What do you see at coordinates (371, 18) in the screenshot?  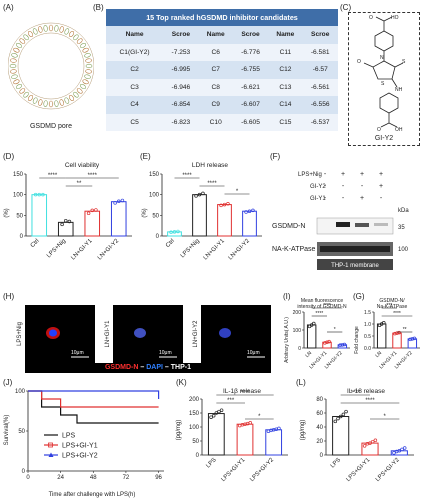 I see `atom-label: O` at bounding box center [371, 18].